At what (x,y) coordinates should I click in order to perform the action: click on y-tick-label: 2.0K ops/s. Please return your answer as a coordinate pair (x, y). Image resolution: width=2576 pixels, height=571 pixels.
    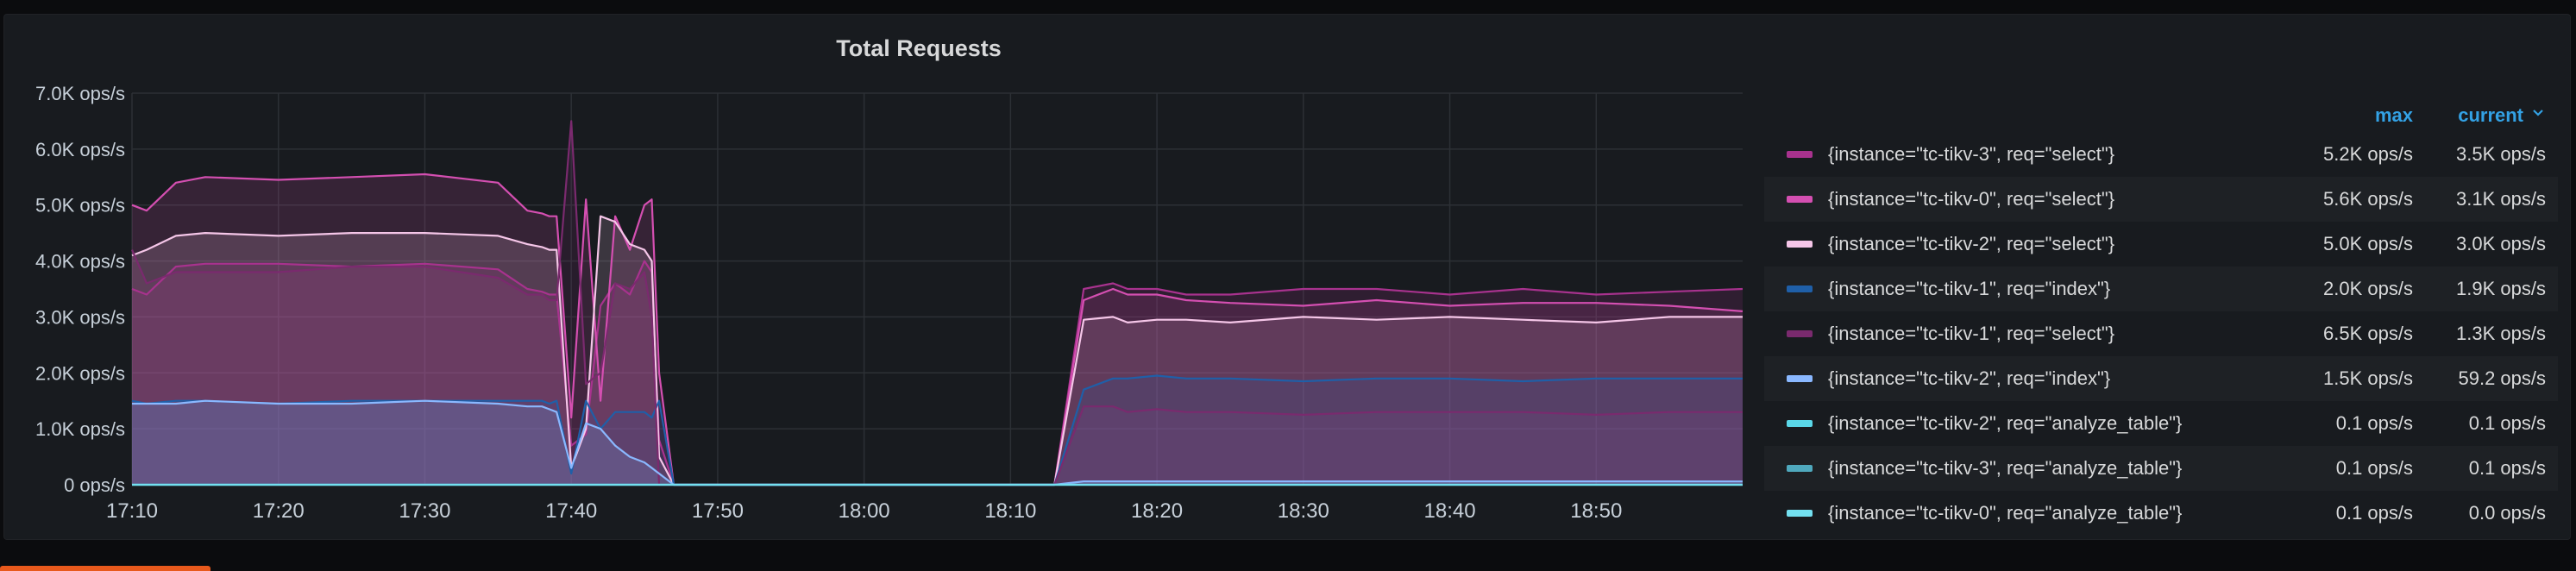
    Looking at the image, I should click on (80, 373).